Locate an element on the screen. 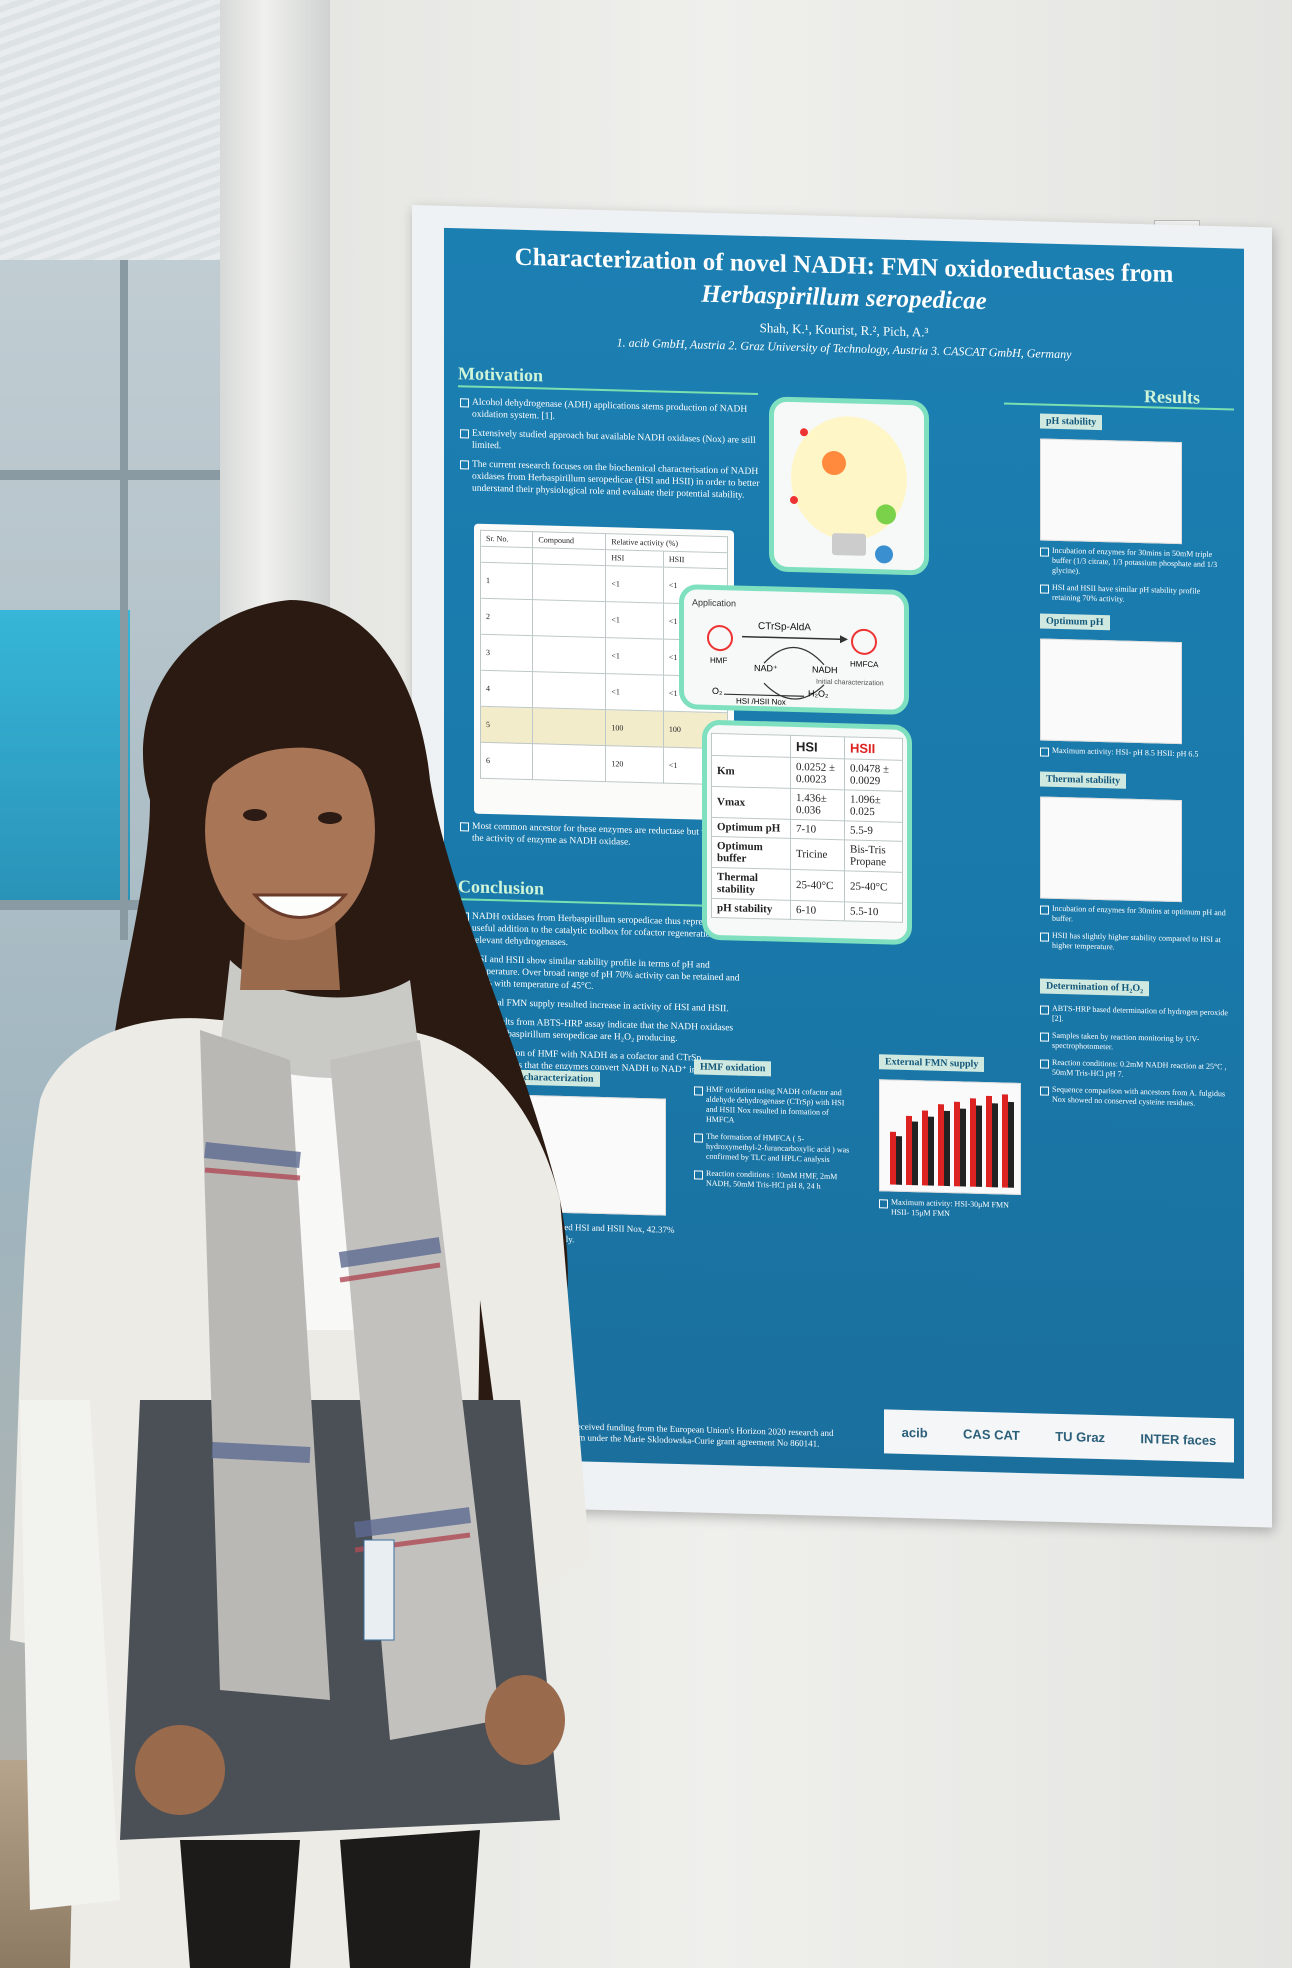  acib-logo: acib is located at coordinates (914, 1432).